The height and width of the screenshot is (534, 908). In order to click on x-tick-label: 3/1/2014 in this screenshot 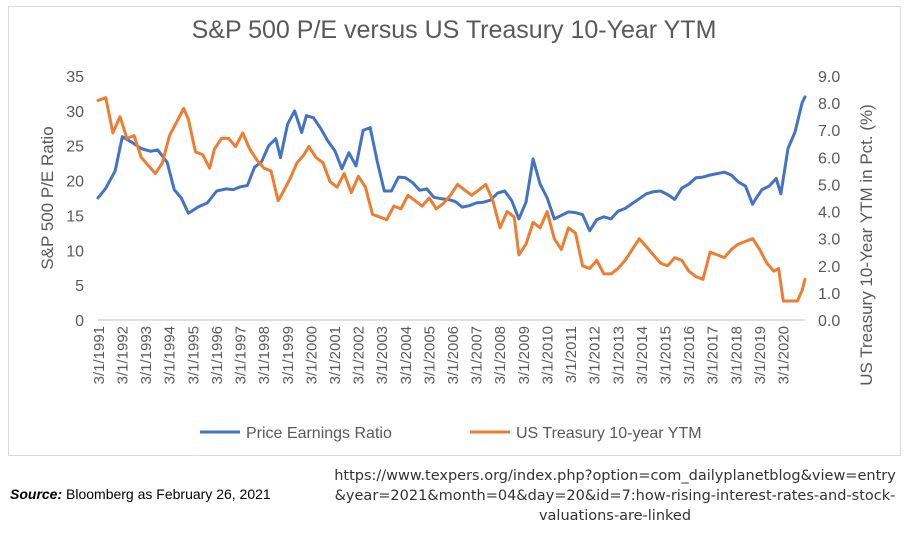, I will do `click(642, 355)`.